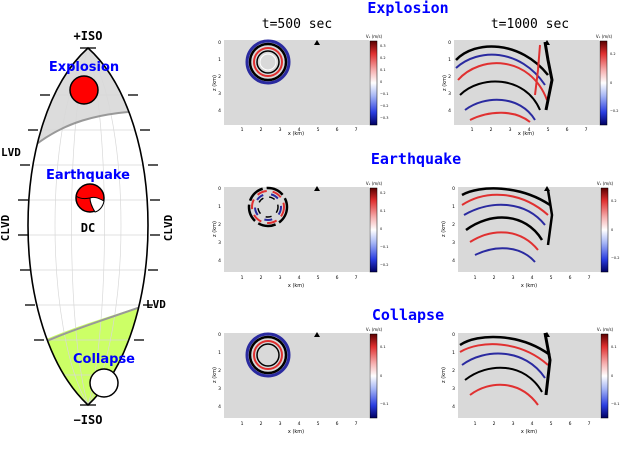  What do you see at coordinates (408, 315) in the screenshot?
I see `row-title-collapse: Collapse` at bounding box center [408, 315].